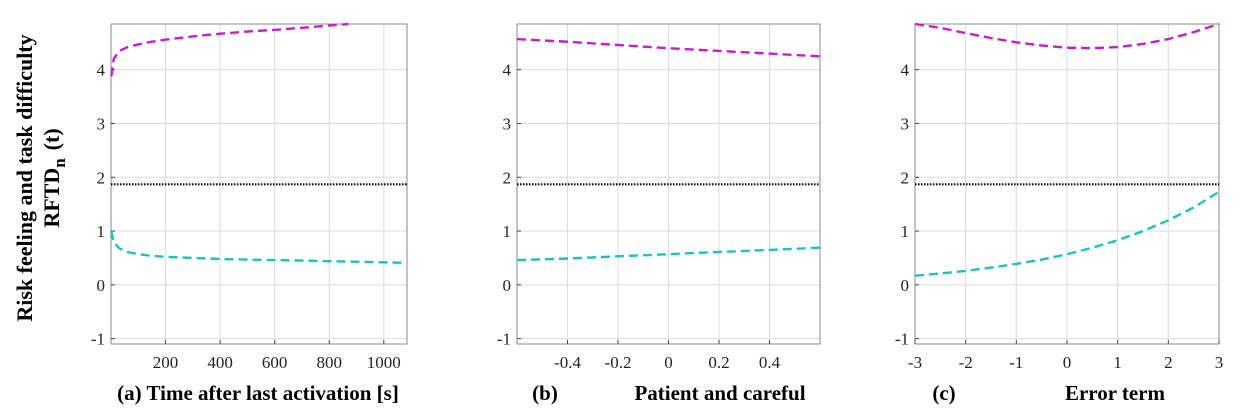  What do you see at coordinates (24, 177) in the screenshot?
I see `y-axis-title-line1: Risk feeling and task difficulty` at bounding box center [24, 177].